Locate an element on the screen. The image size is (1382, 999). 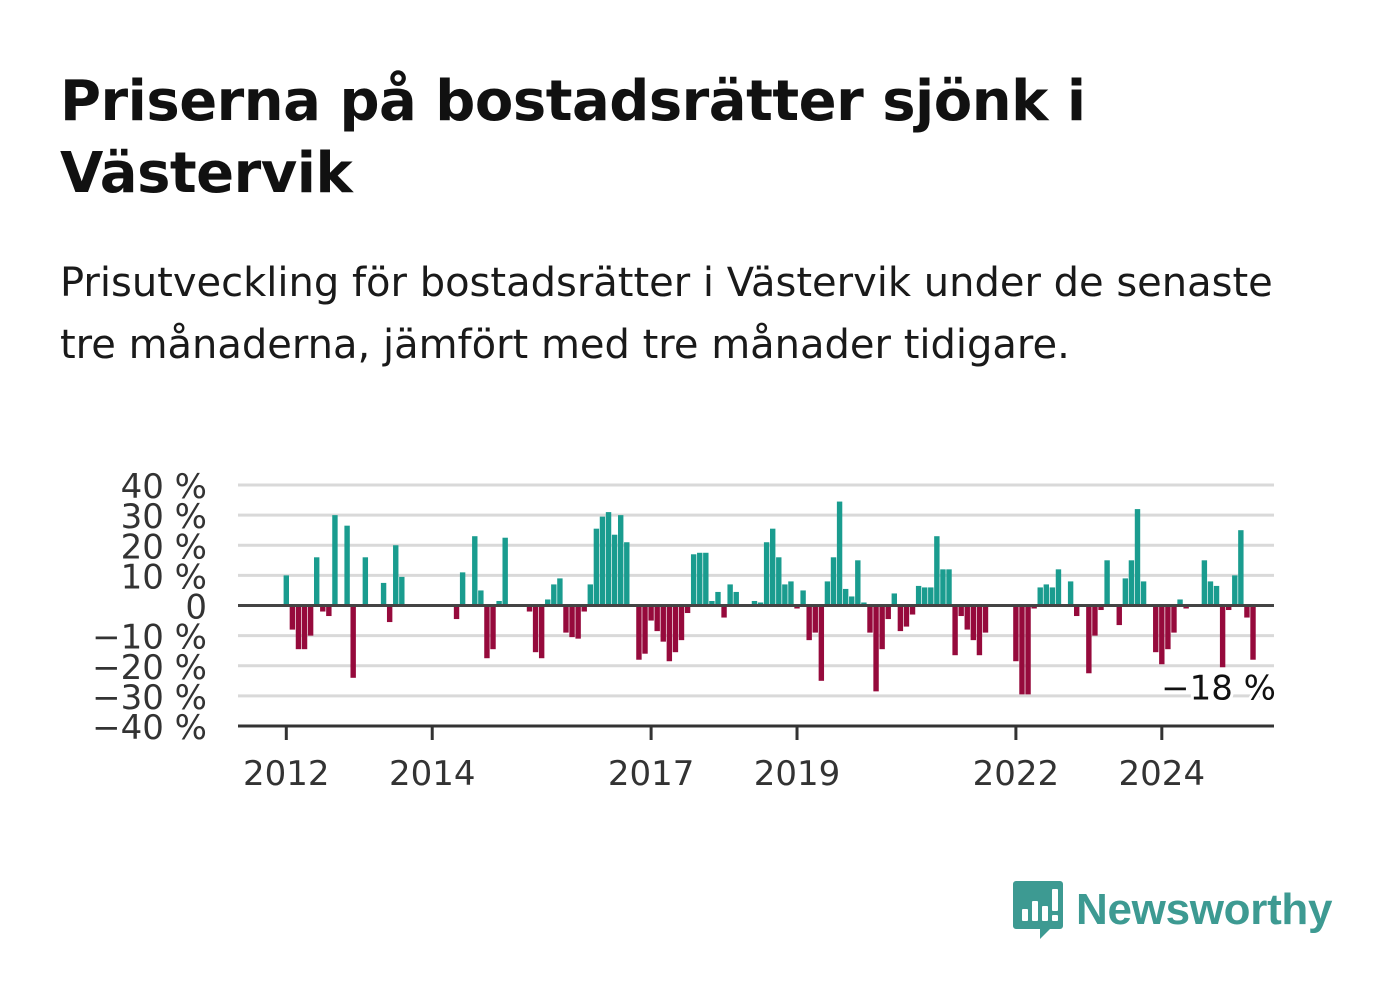
brand-name: Newsworthy is located at coordinates (1204, 909).